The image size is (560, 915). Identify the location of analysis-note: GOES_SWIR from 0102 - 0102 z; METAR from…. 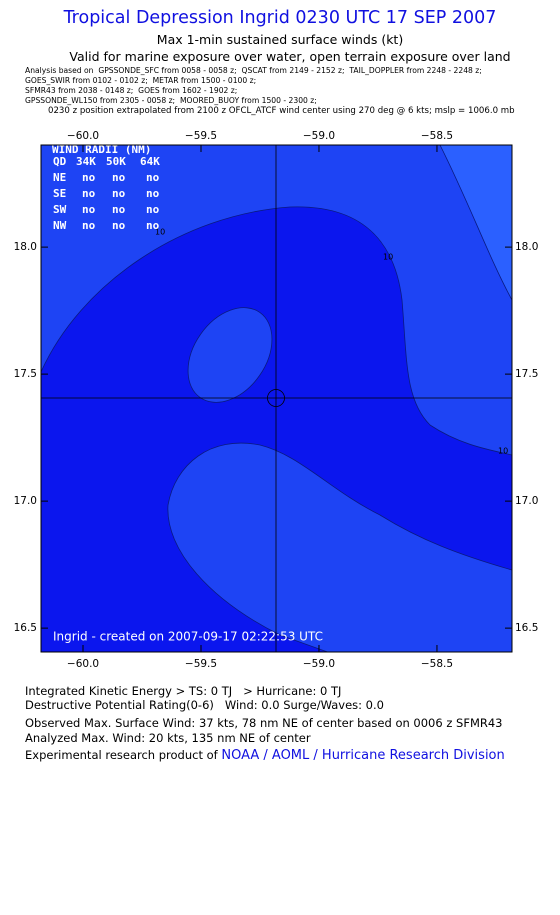
(141, 80).